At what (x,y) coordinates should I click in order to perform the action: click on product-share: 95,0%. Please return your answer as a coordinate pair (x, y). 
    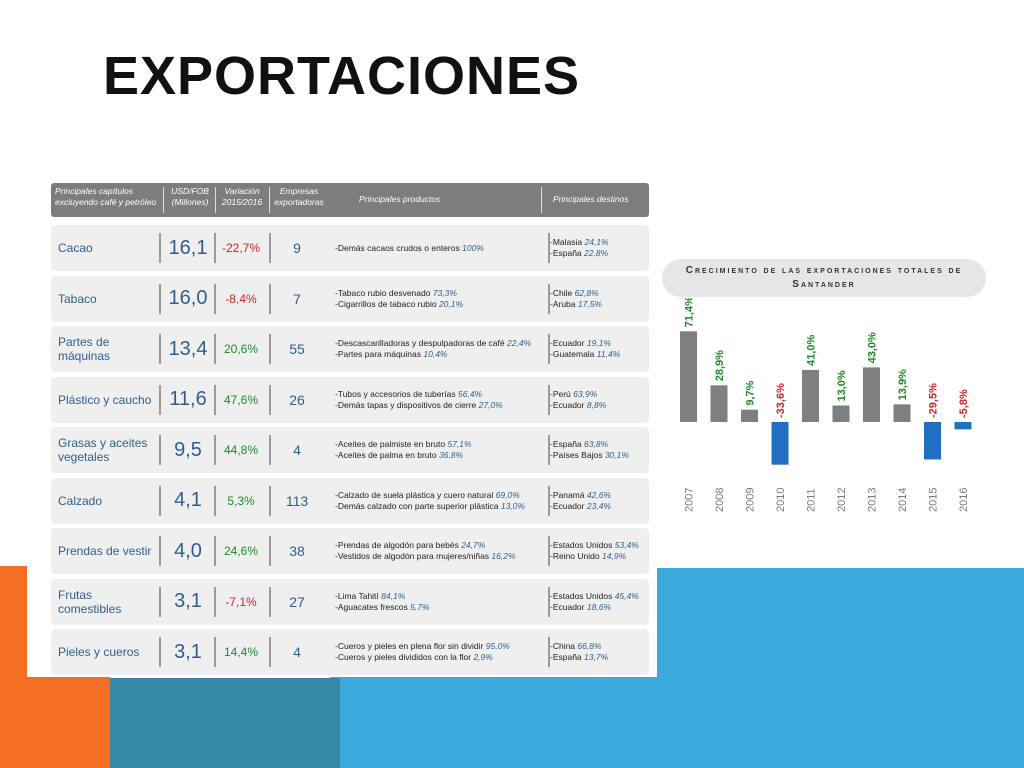
    Looking at the image, I should click on (497, 646).